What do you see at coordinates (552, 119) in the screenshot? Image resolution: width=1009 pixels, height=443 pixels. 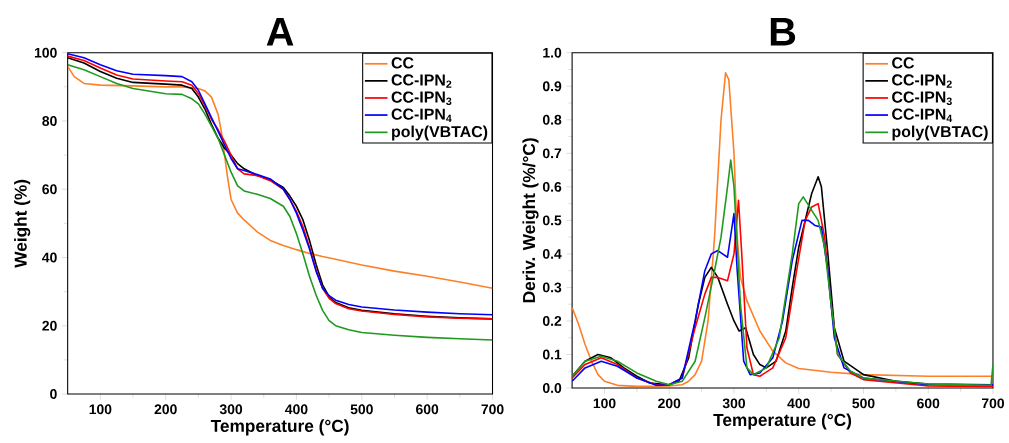 I see `y-tick-label: 0.8` at bounding box center [552, 119].